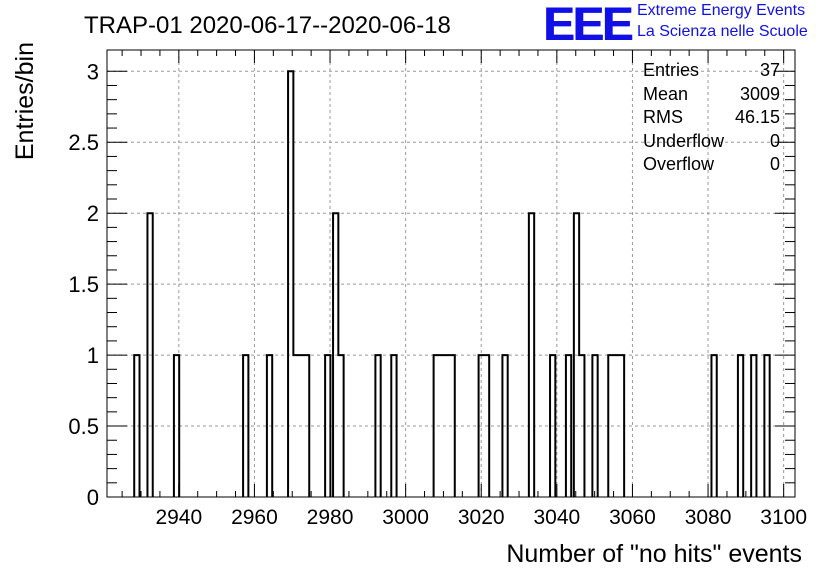 The image size is (836, 572). Describe the element at coordinates (679, 164) in the screenshot. I see `stats-label: Overflow` at that location.